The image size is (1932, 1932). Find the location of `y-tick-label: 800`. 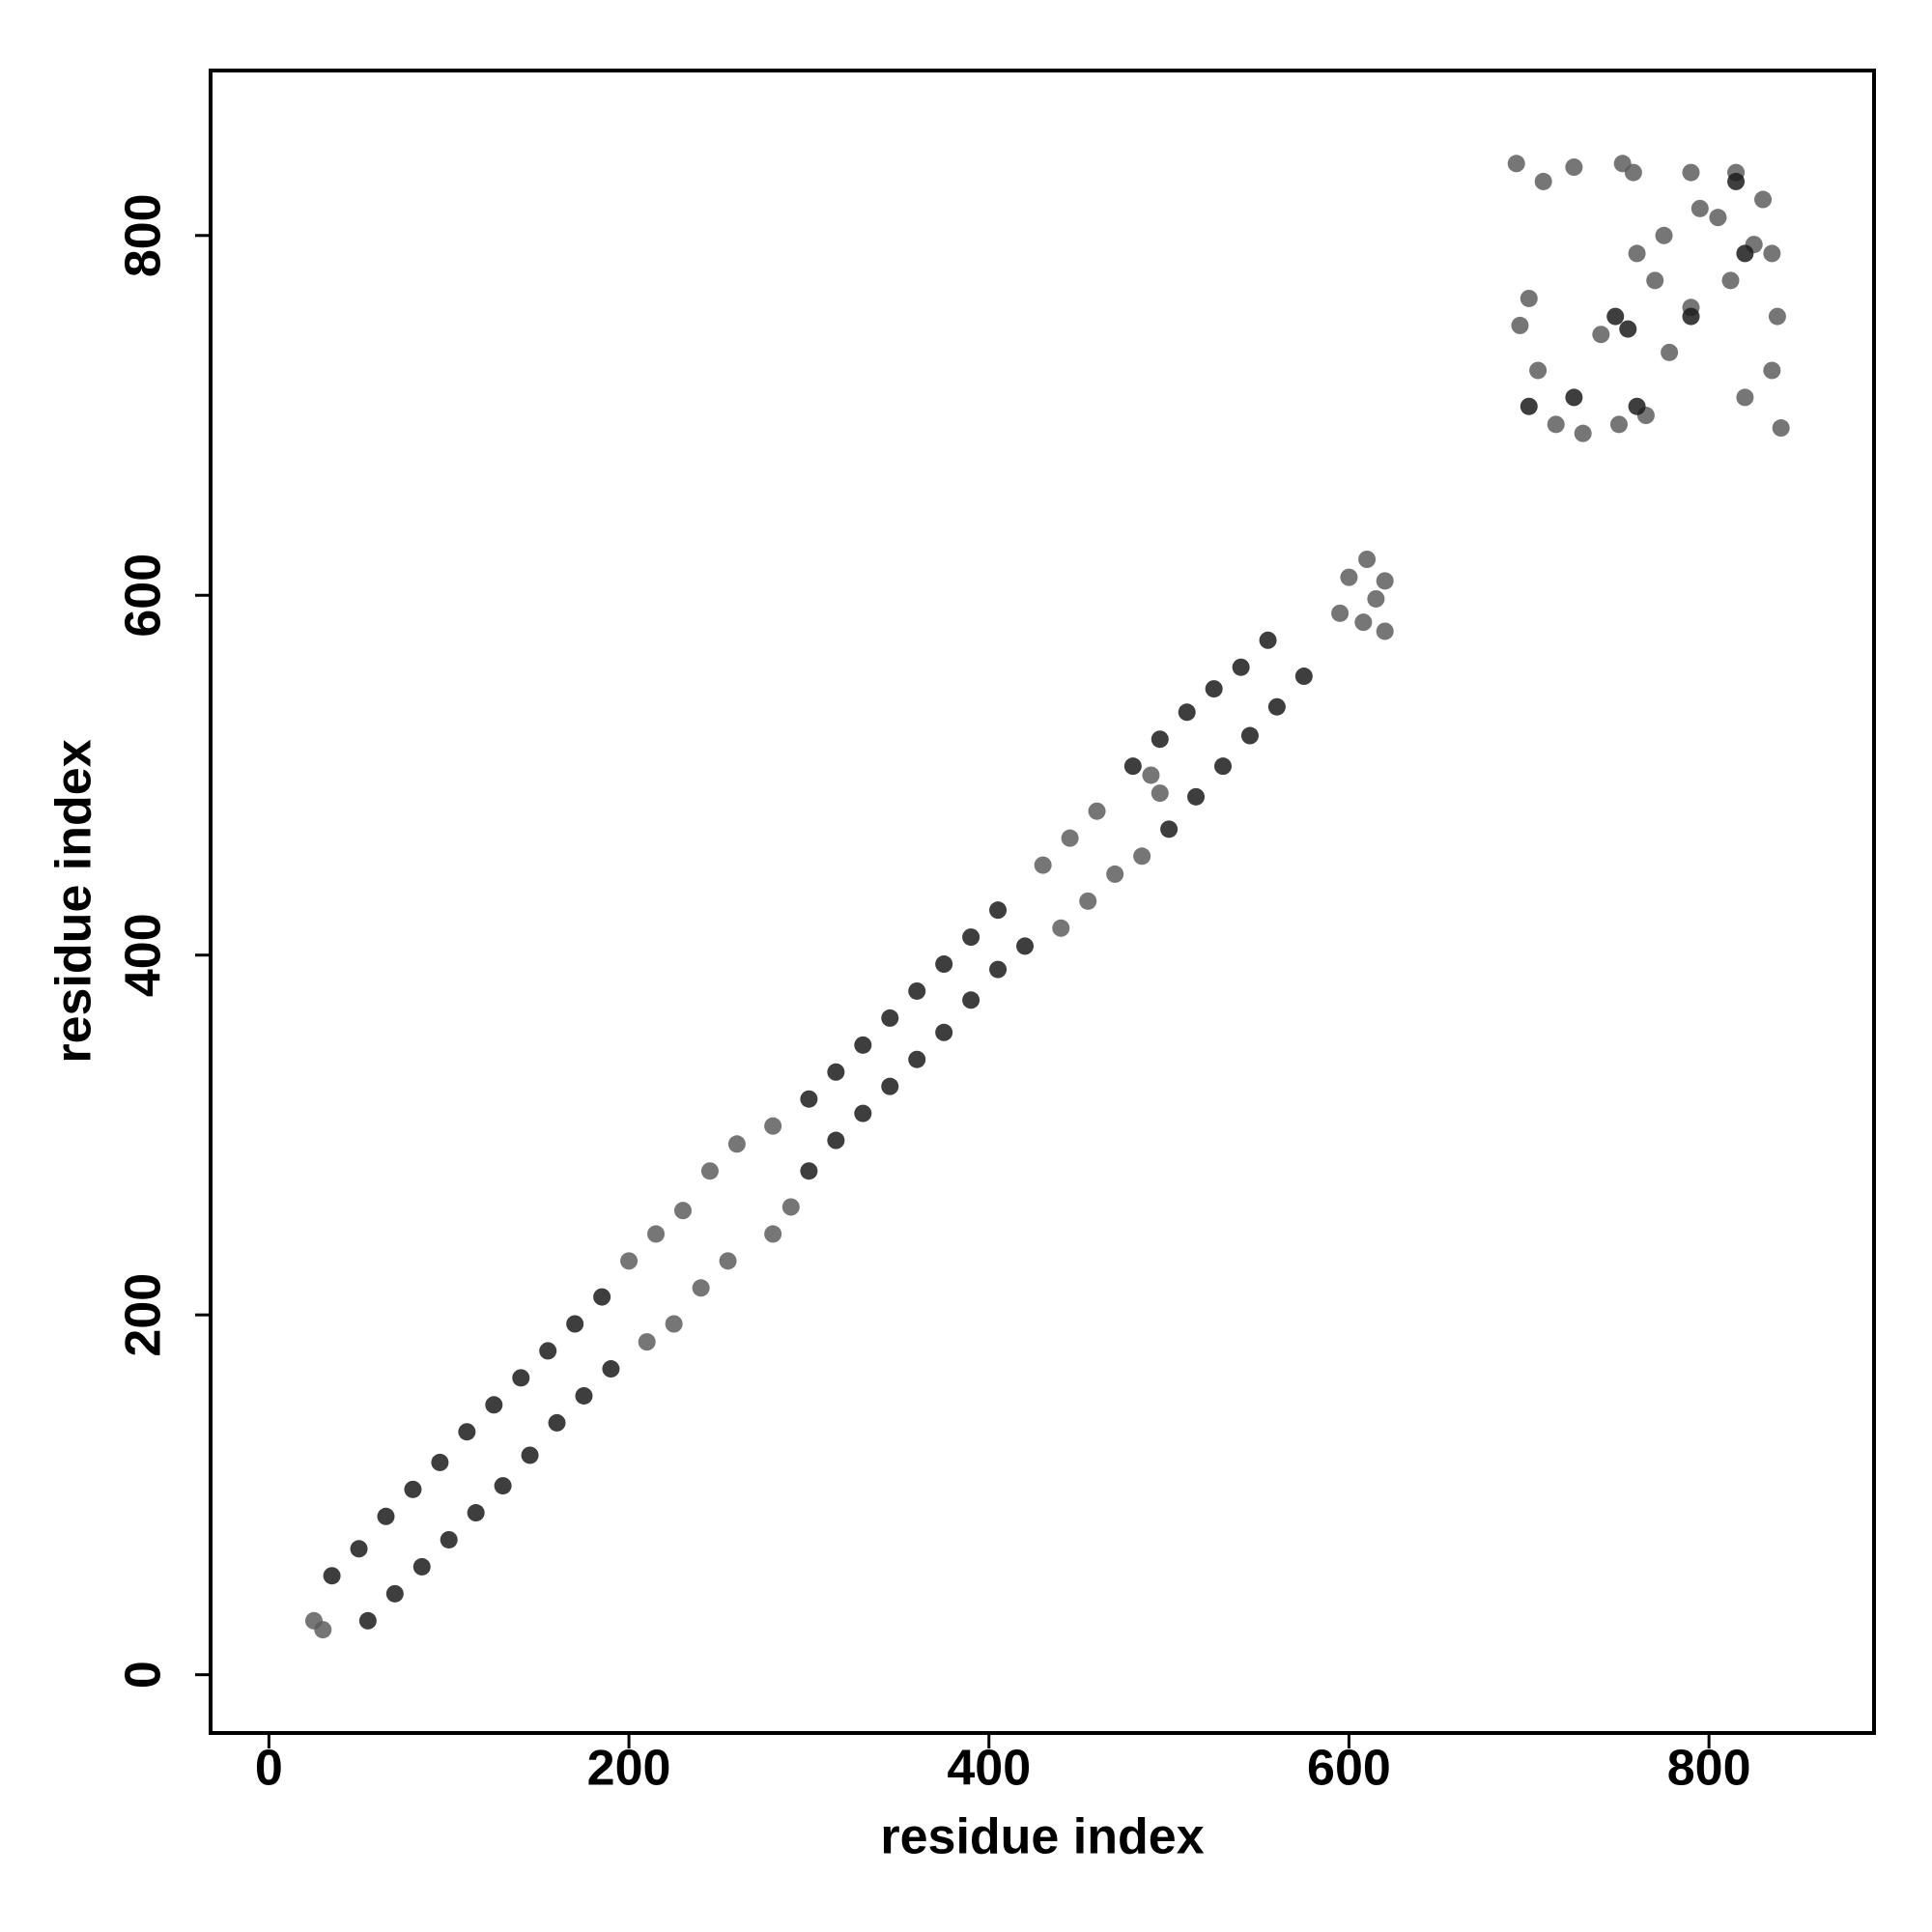

y-tick-label: 800 is located at coordinates (144, 235).